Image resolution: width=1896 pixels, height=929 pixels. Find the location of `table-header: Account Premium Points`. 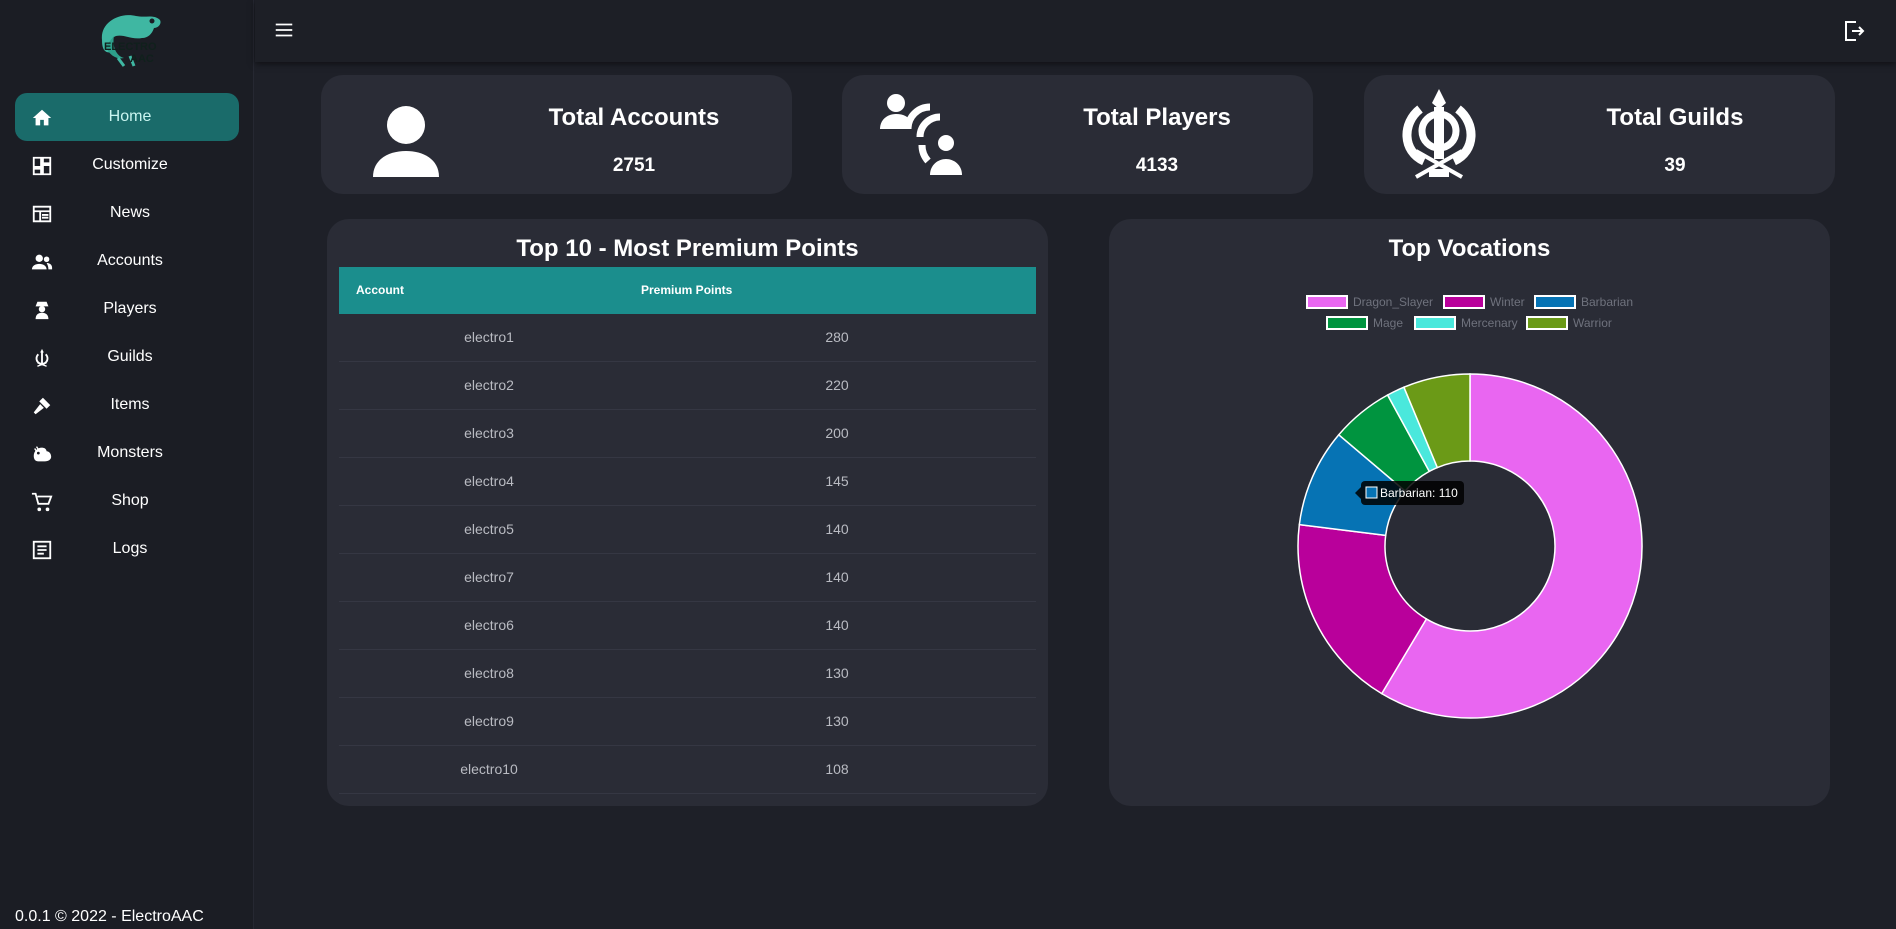

table-header: Account Premium Points is located at coordinates (687, 290).